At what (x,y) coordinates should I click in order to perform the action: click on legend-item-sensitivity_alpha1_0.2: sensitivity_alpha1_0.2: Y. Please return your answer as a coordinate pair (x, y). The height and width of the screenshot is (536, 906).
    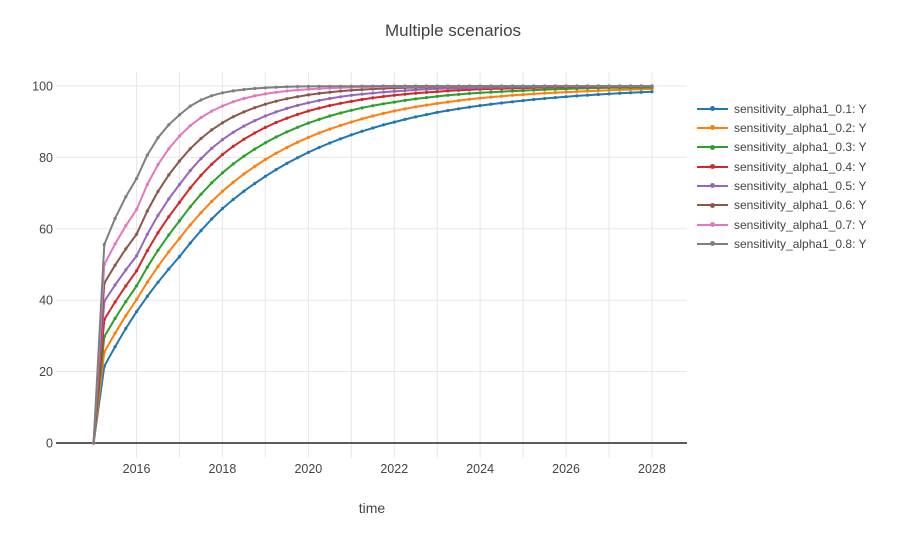
    Looking at the image, I should click on (782, 127).